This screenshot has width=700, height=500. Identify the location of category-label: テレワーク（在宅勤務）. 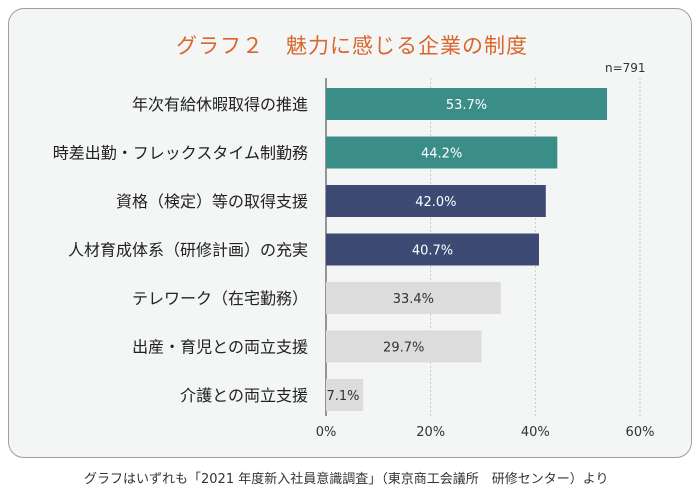
(220, 298).